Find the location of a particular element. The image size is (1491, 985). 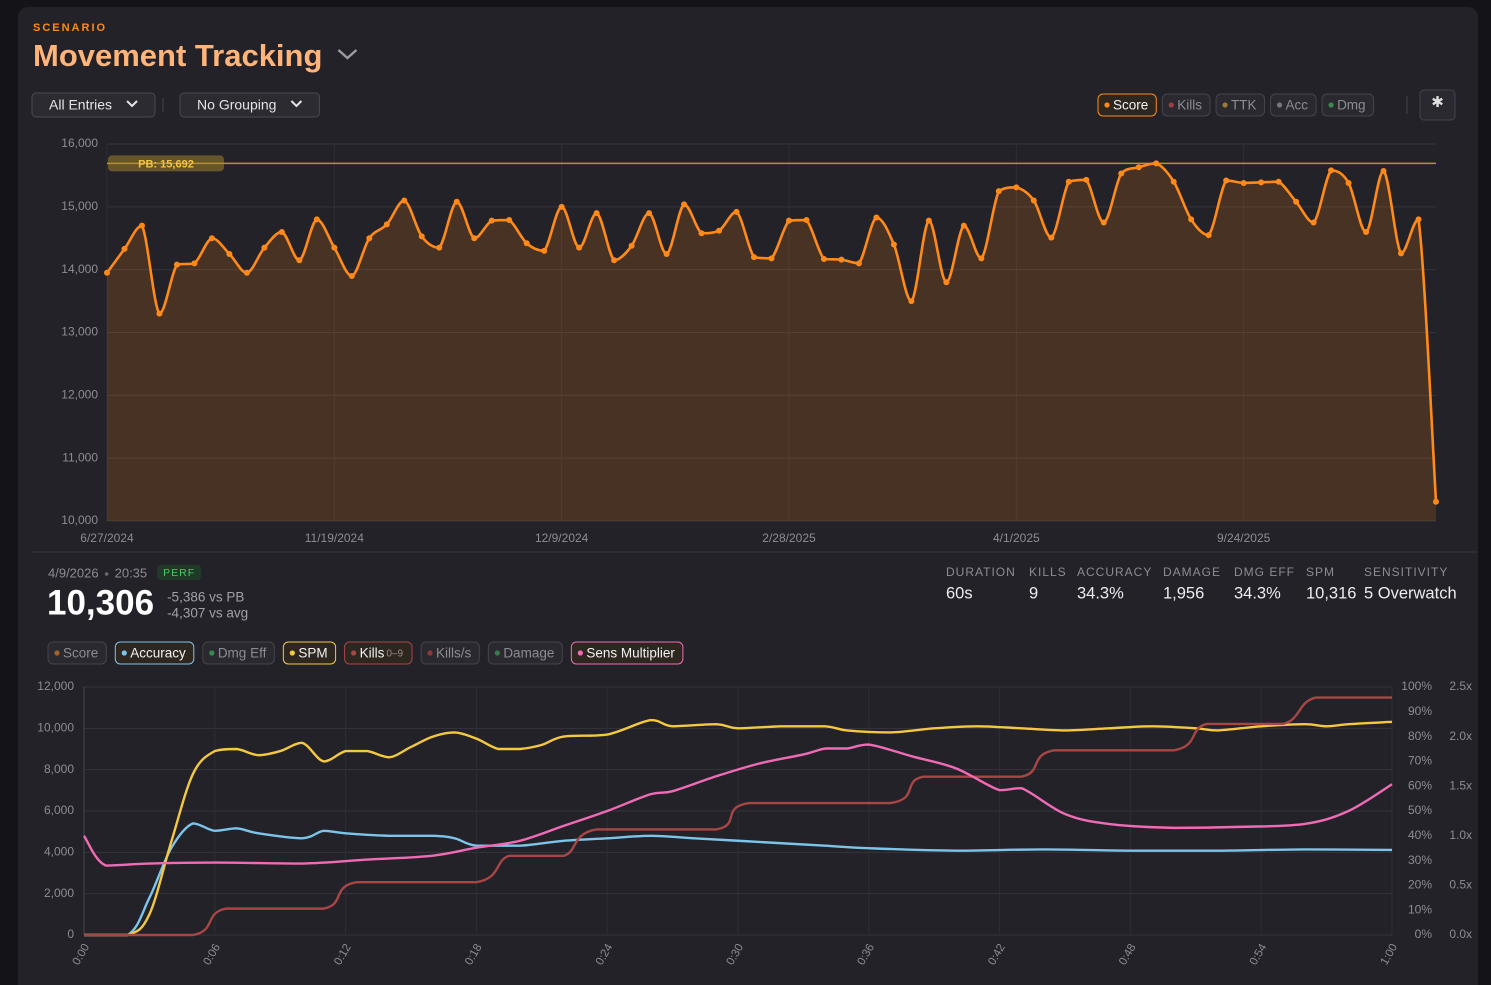

y-tick-label: 4,000 is located at coordinates (59, 852).